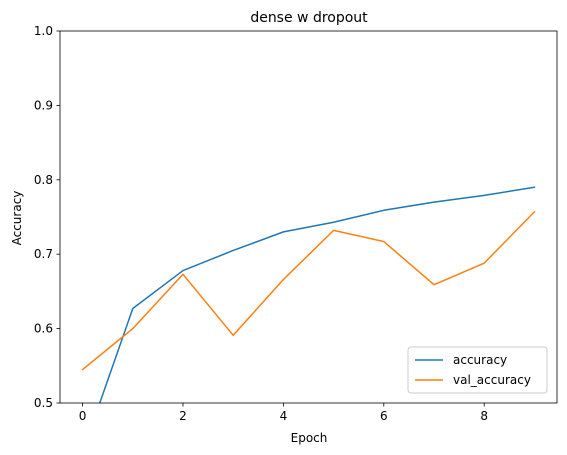 This screenshot has width=567, height=455. What do you see at coordinates (484, 416) in the screenshot?
I see `x-tick-label: 8` at bounding box center [484, 416].